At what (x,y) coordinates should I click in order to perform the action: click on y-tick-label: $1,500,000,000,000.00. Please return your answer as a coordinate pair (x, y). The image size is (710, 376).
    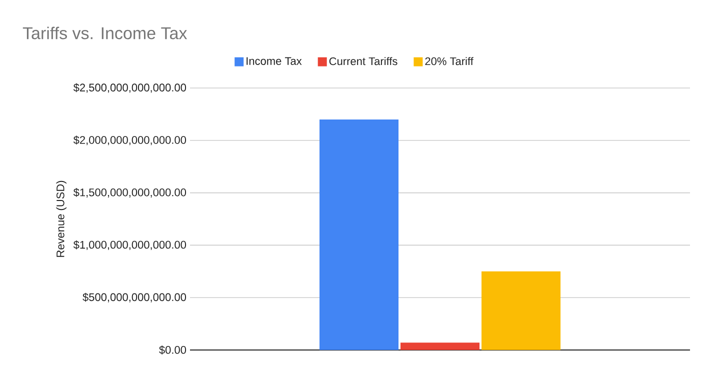
    Looking at the image, I should click on (129, 193).